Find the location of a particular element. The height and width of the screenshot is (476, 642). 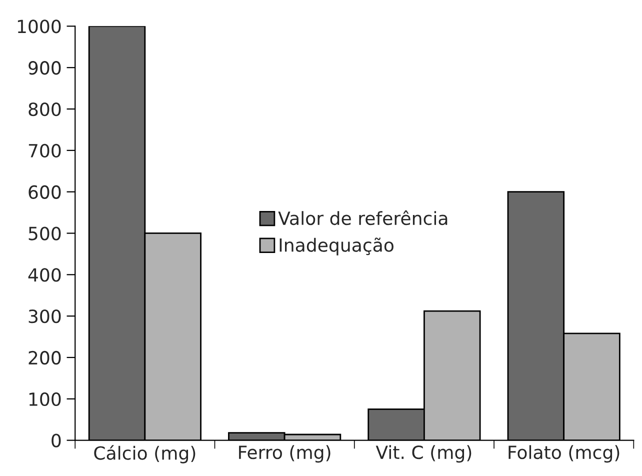

y-tick-label: 700 is located at coordinates (44, 151).